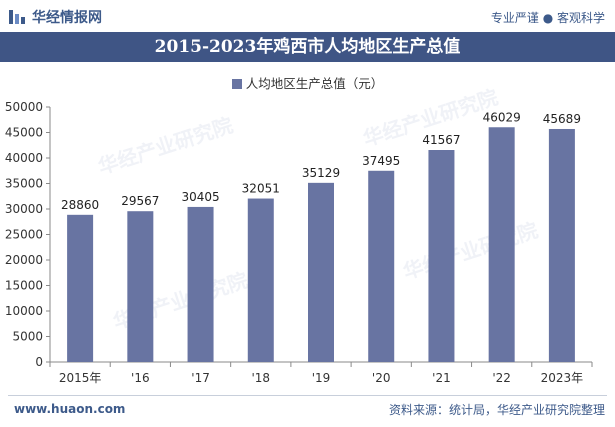 The image size is (615, 427). Describe the element at coordinates (70, 409) in the screenshot. I see `site-url: www.huaon.com` at that location.